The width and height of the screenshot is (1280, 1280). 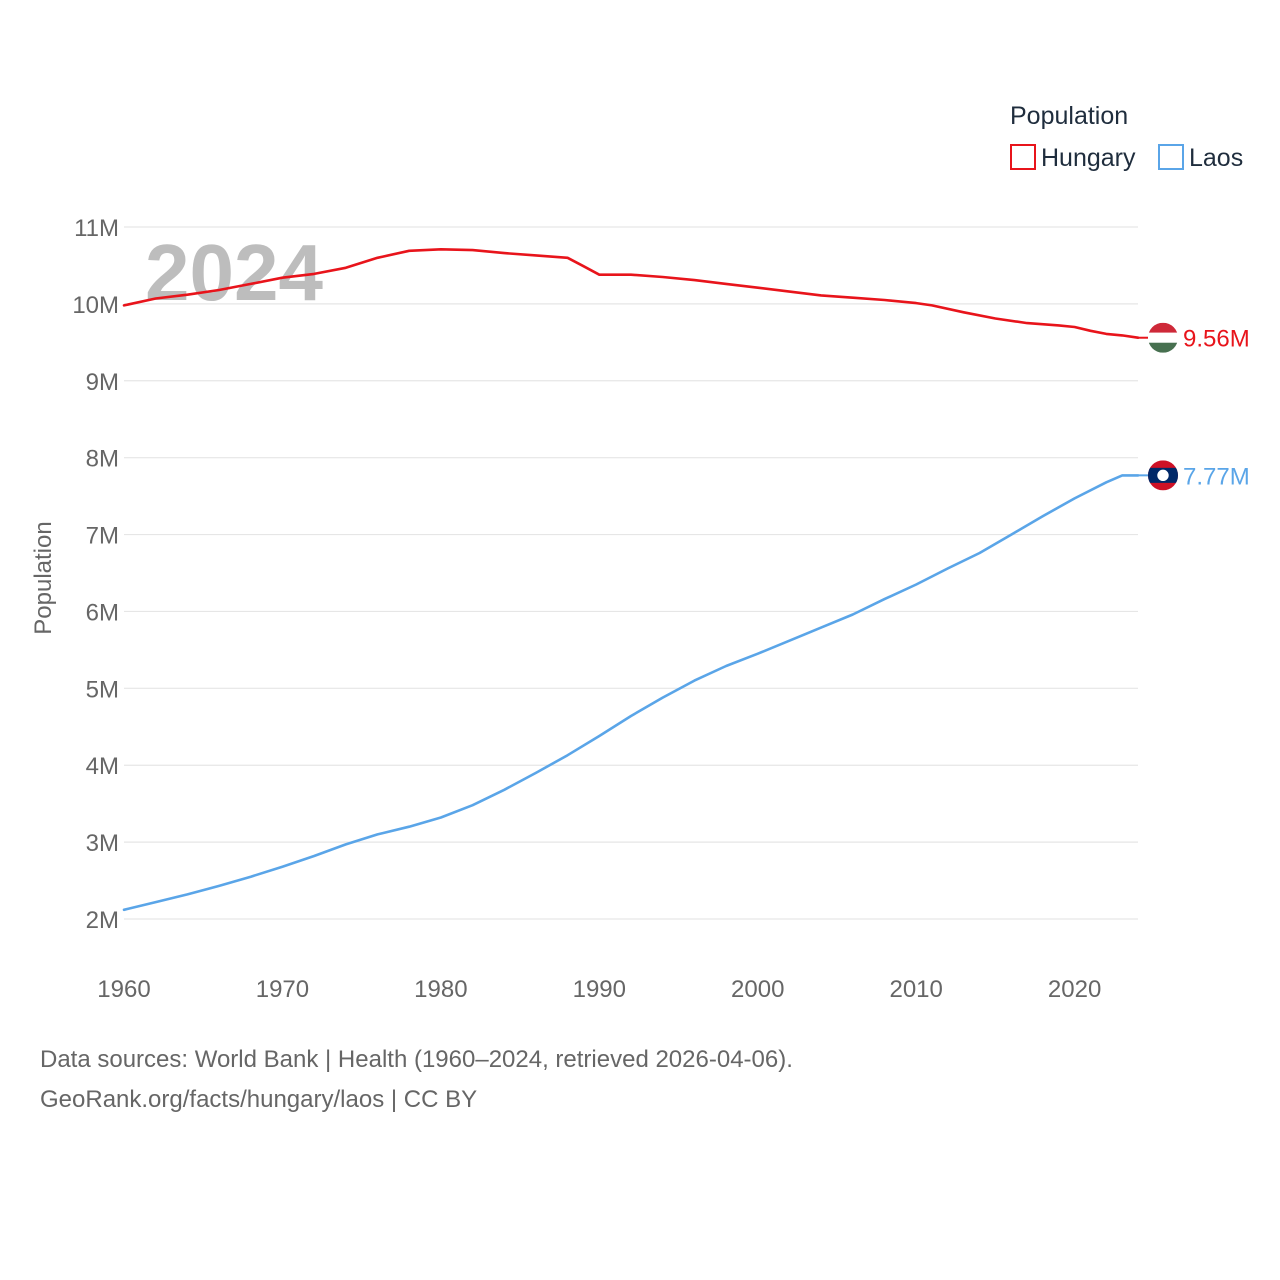 I want to click on legend: Population Hungary Laos, so click(x=1126, y=137).